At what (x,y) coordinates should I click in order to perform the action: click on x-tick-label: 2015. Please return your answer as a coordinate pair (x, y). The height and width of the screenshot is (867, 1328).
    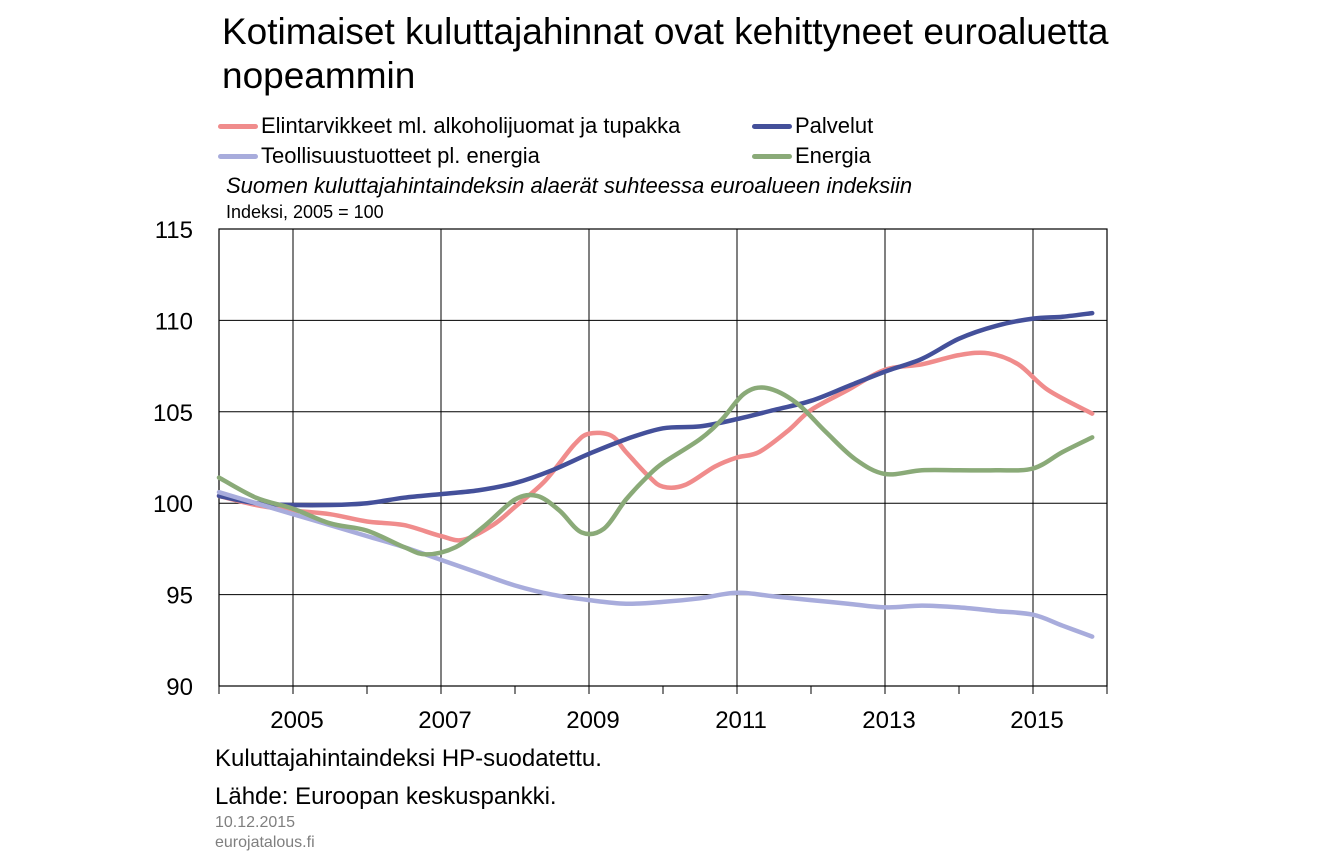
    Looking at the image, I should click on (1036, 720).